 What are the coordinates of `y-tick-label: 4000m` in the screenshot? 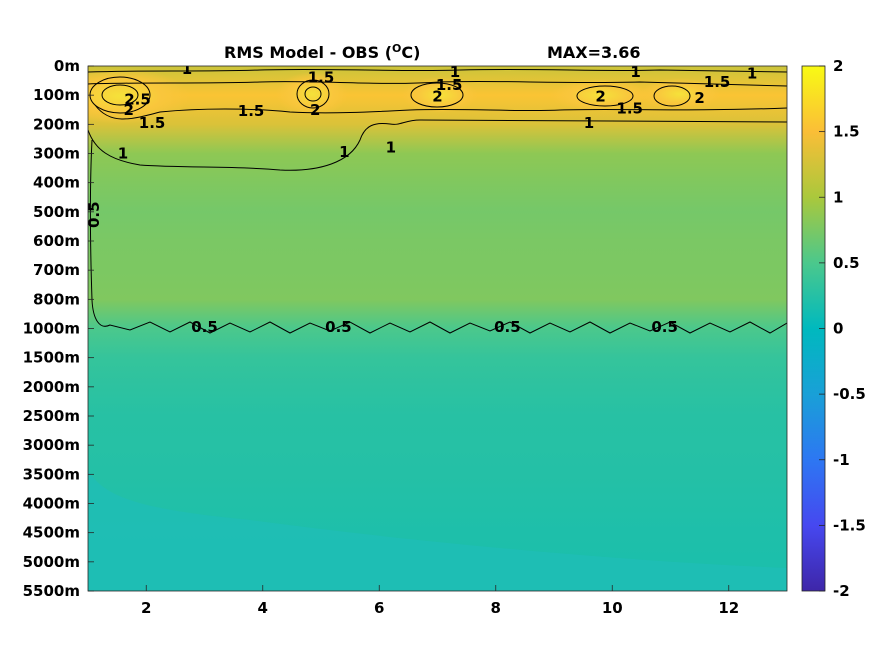 It's located at (51, 504).